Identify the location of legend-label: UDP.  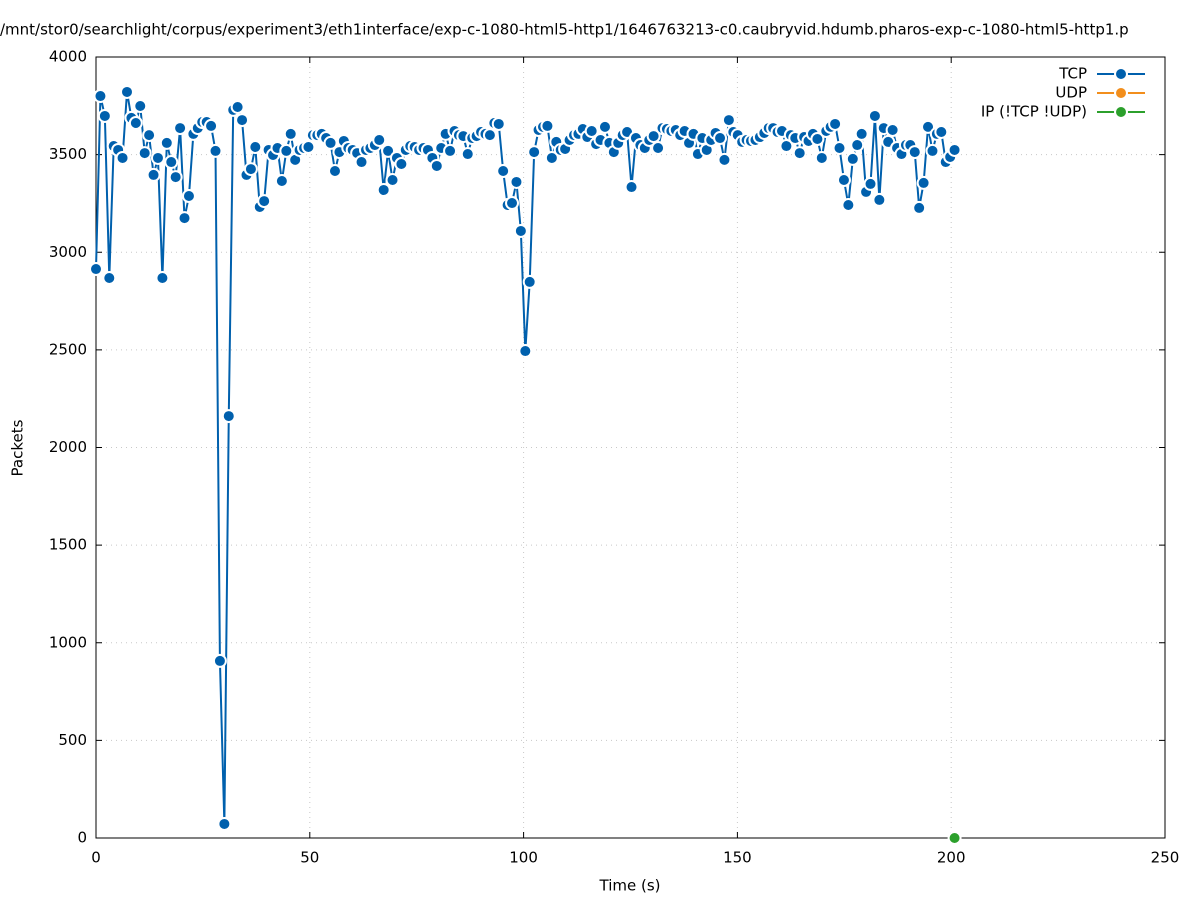
(1071, 93).